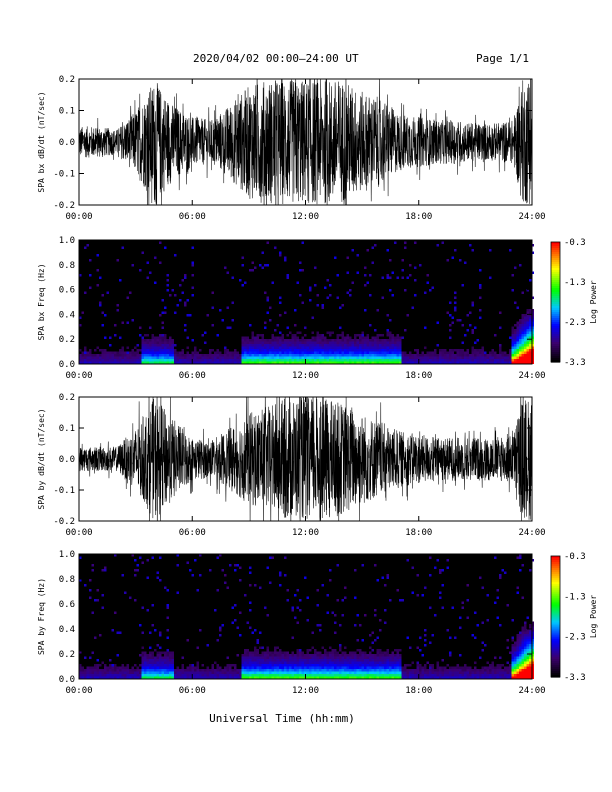 The width and height of the screenshot is (612, 792). Describe the element at coordinates (502, 58) in the screenshot. I see `page-number: Page 1/1` at that location.